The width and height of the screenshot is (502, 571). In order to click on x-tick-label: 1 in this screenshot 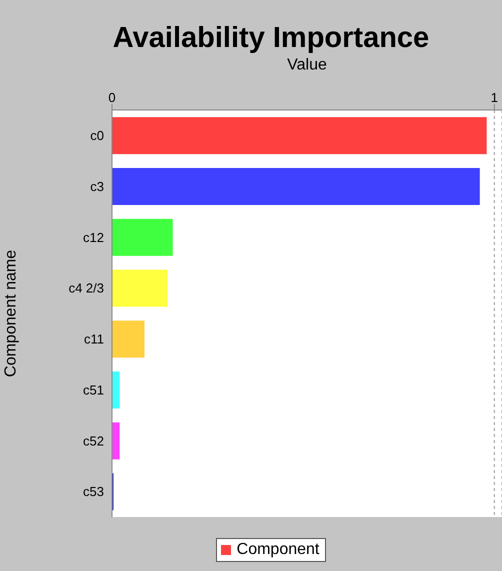, I will do `click(494, 97)`.